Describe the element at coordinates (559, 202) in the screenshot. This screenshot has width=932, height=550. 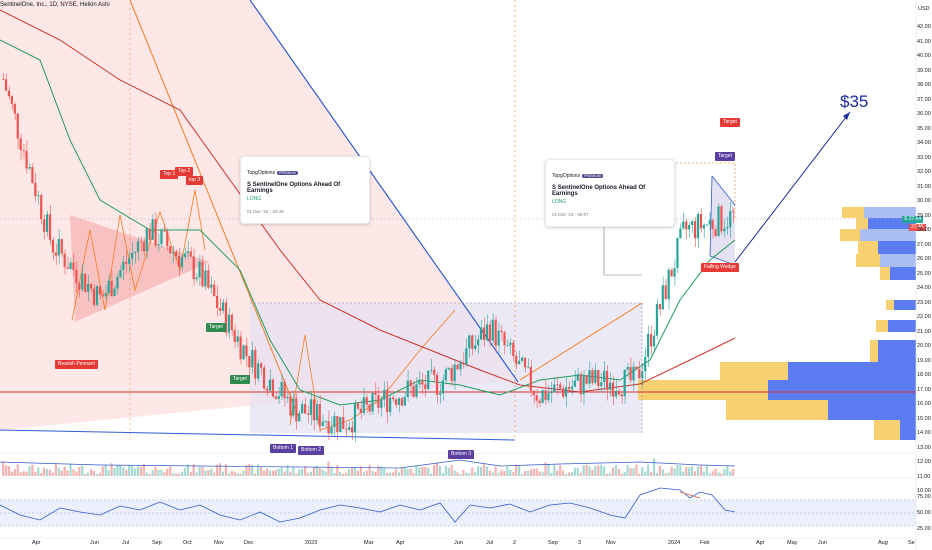
I see `callout-side: LONG` at that location.